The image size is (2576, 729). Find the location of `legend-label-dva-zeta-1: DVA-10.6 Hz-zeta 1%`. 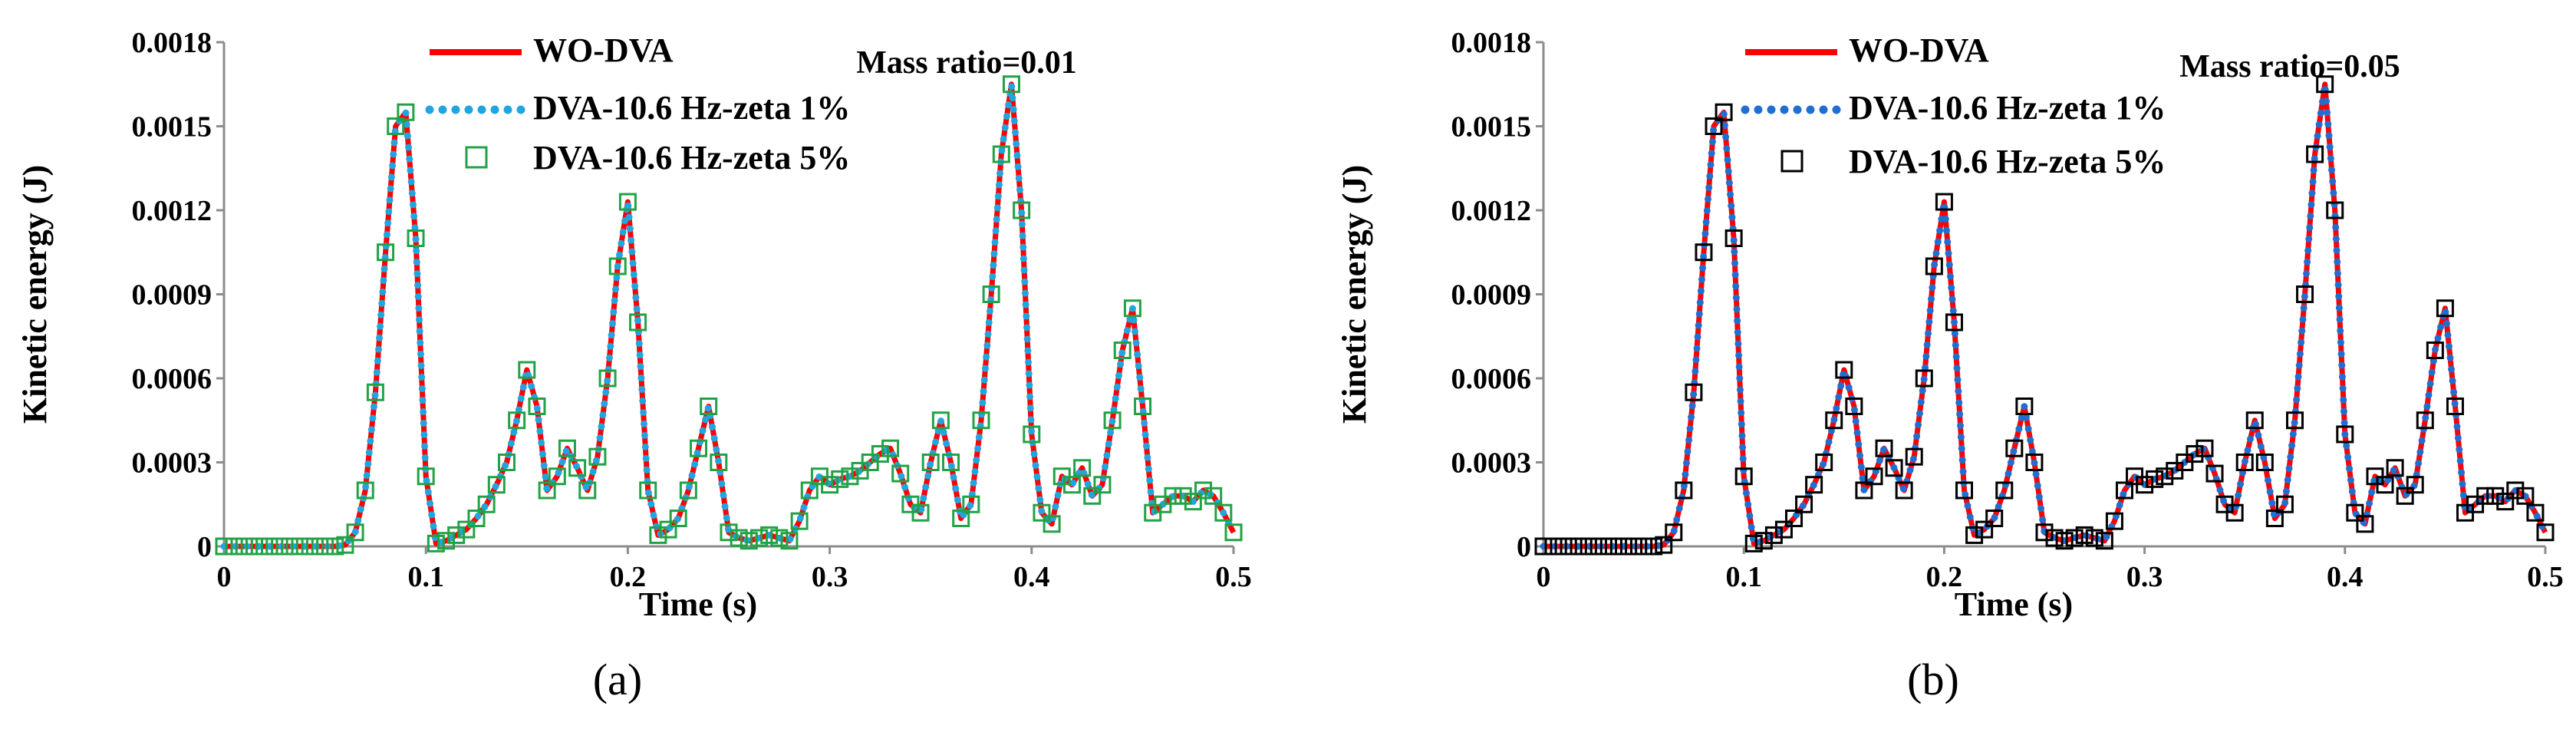

legend-label-dva-zeta-1: DVA-10.6 Hz-zeta 1% is located at coordinates (2007, 108).